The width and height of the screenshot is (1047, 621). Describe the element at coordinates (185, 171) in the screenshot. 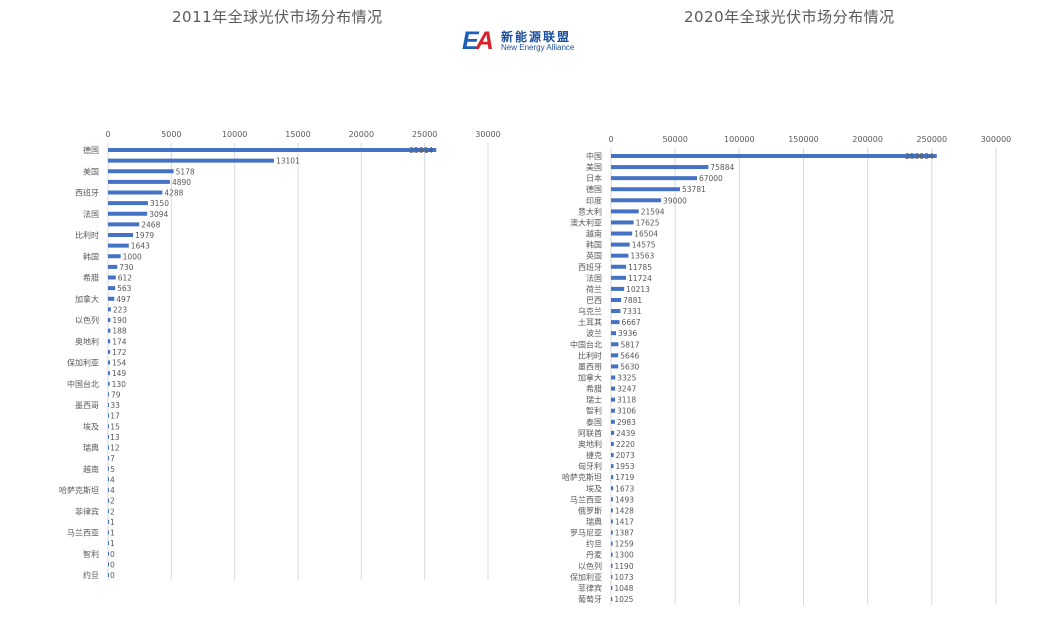

I see `data-label: 5178` at that location.